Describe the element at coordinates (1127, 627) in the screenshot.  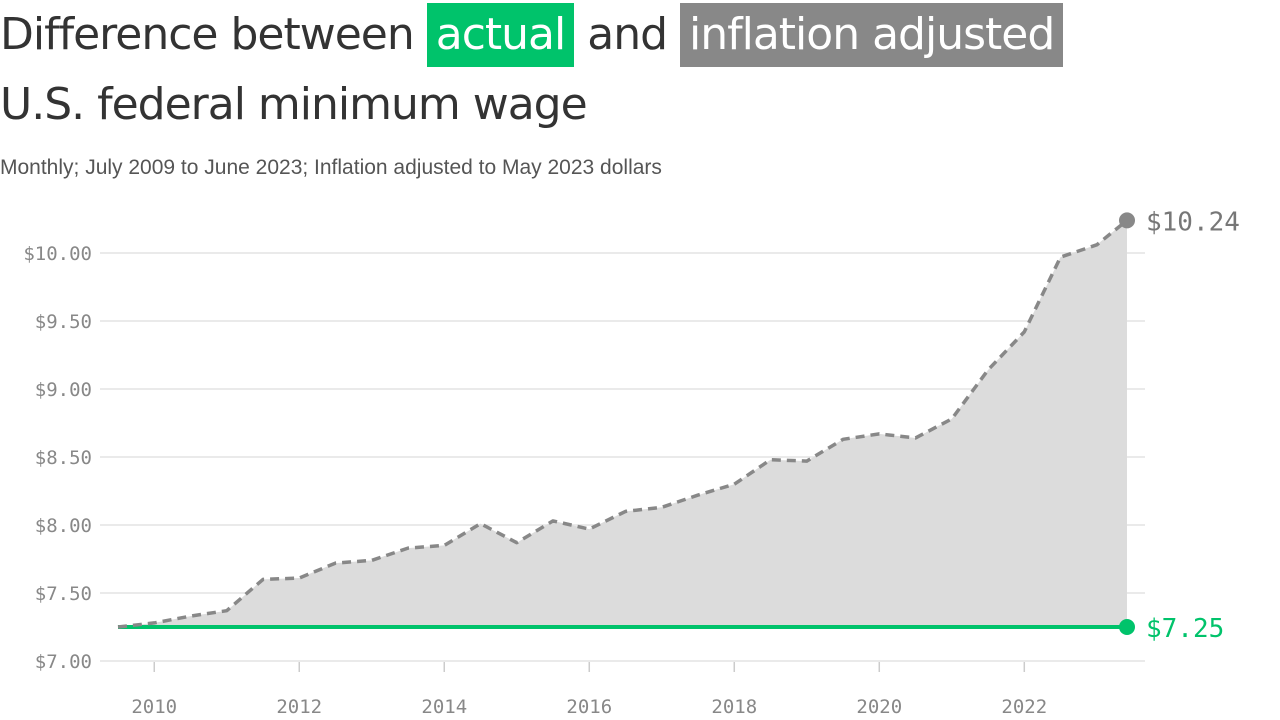
I see `actual-end-point` at that location.